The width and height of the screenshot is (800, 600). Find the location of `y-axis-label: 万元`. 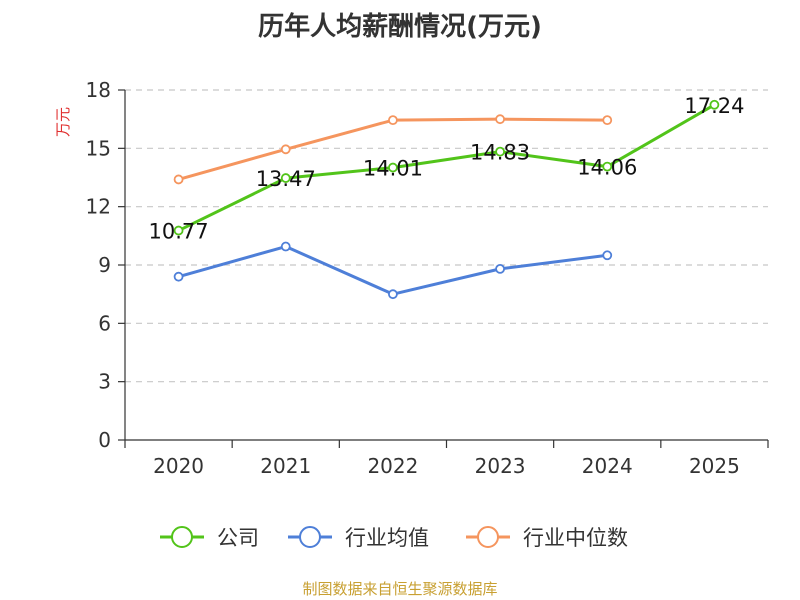

y-axis-label: 万元 is located at coordinates (63, 122).